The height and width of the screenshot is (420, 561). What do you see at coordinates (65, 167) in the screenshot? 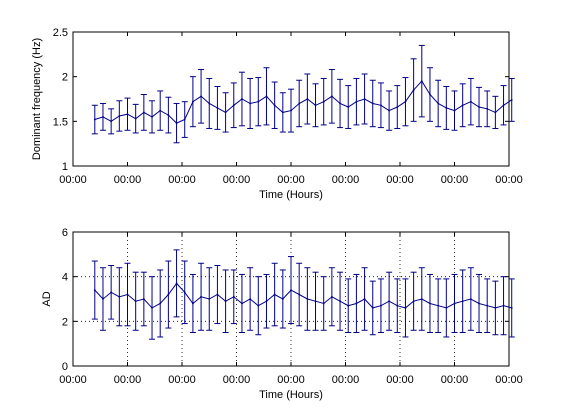
I see `y-tick-label: 1` at bounding box center [65, 167].